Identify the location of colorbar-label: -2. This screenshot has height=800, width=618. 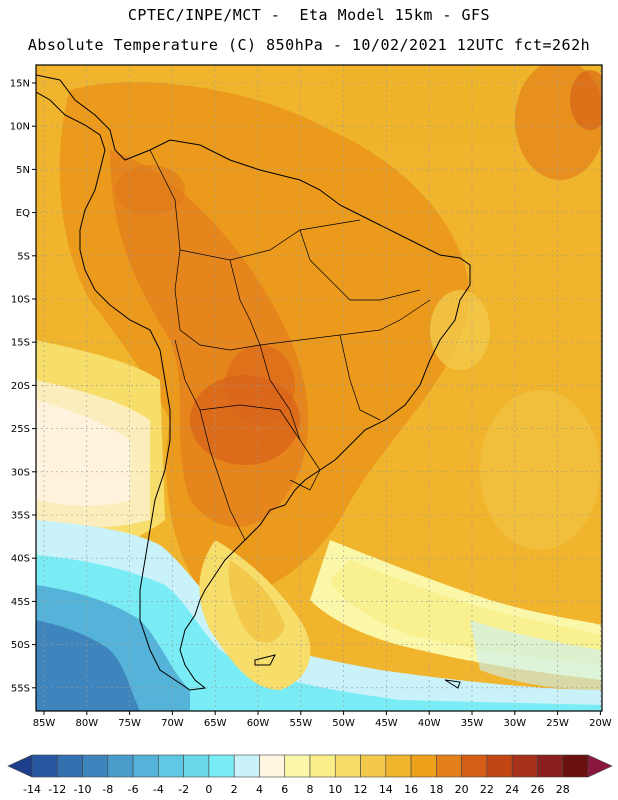
(183, 789).